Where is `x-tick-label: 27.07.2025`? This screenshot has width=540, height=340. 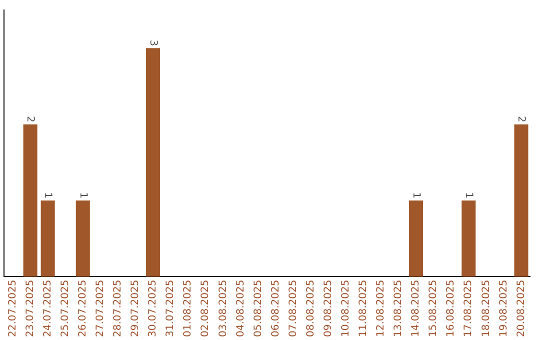 x-tick-label: 27.07.2025 is located at coordinates (100, 309).